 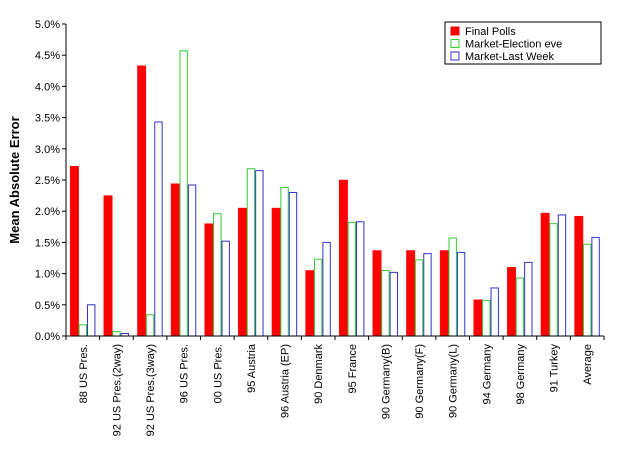 I want to click on x-tick-label: 88 US Pres., so click(x=84, y=373).